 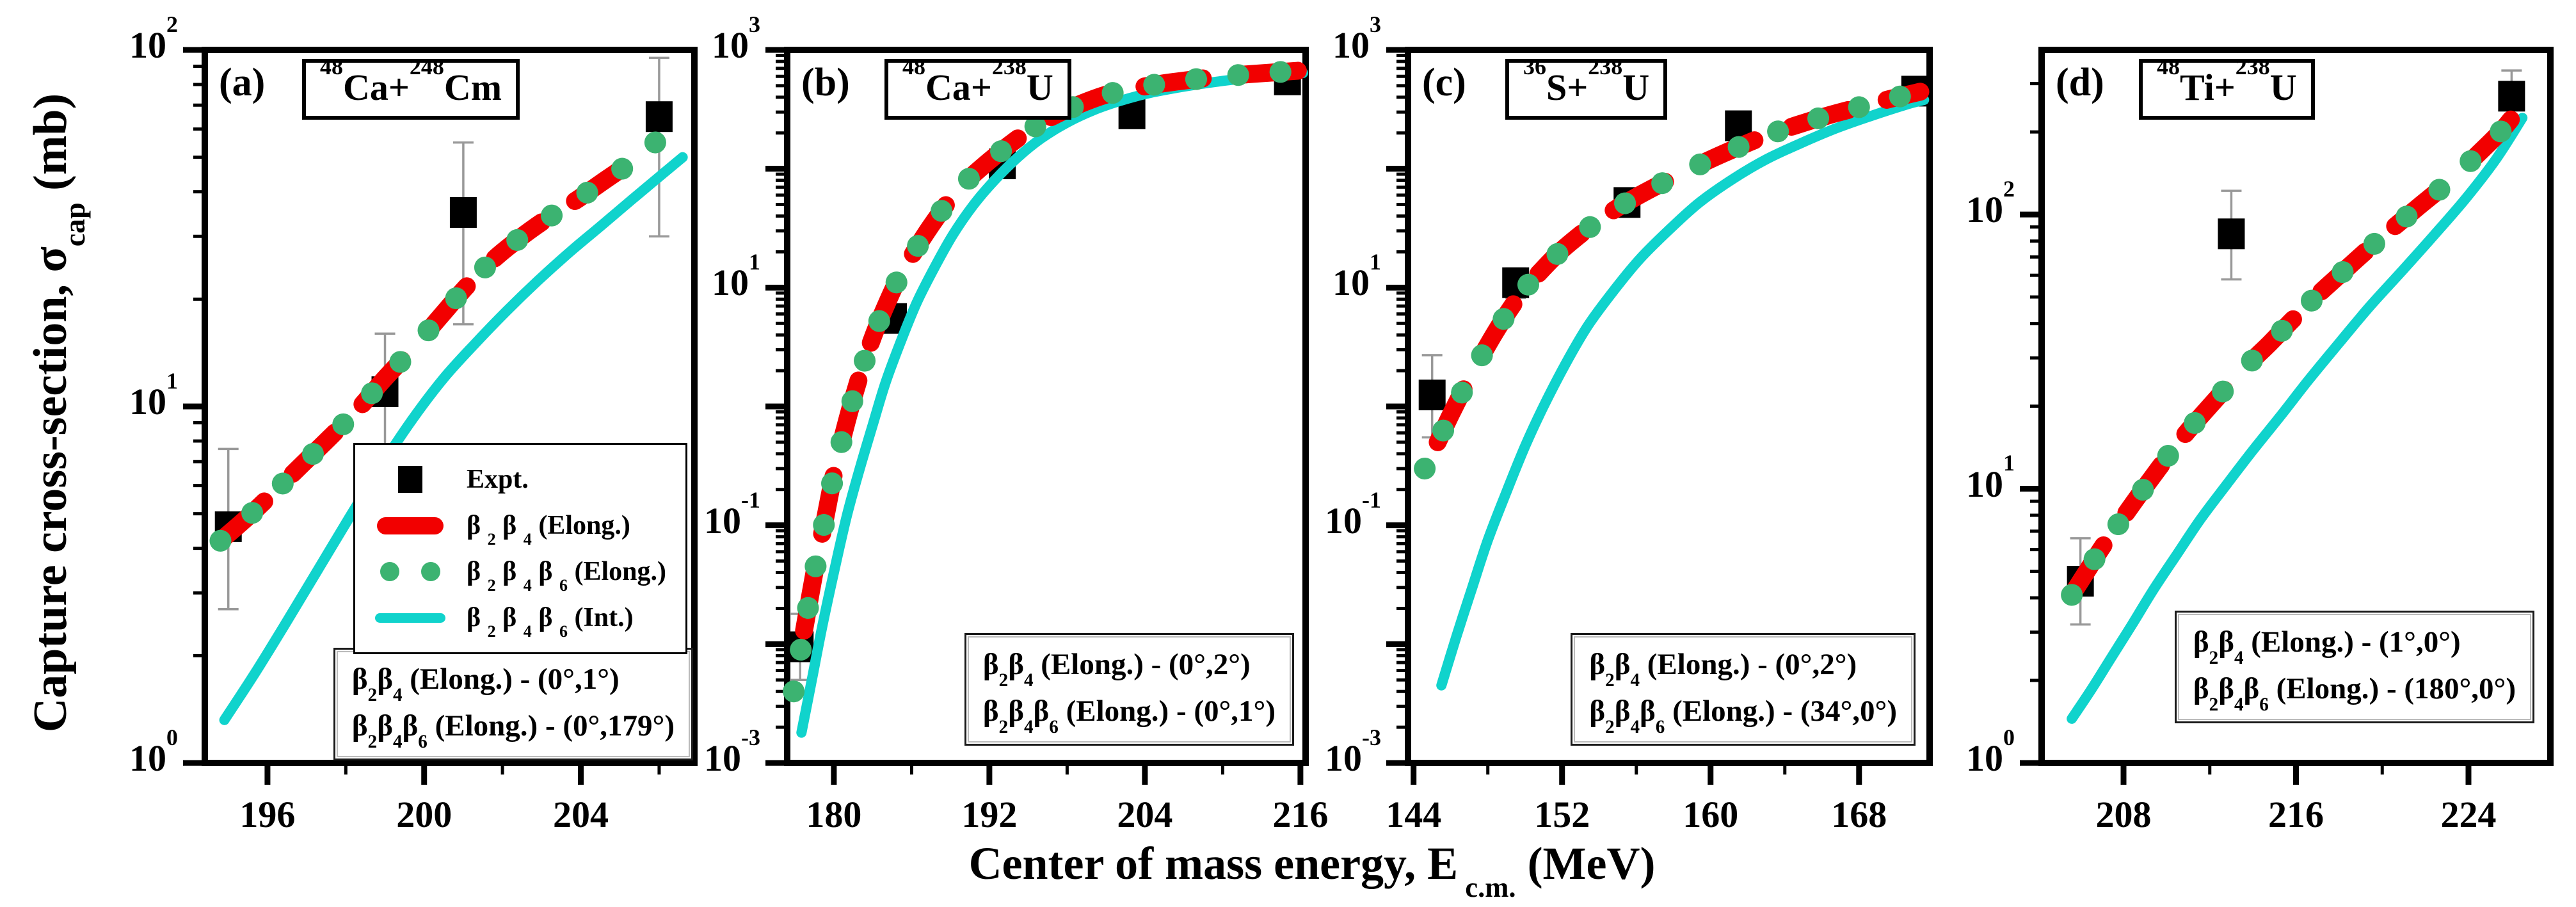 I want to click on note-line-2: β2β4β6 (Elong.) - (180°,0°), so click(x=2354, y=693).